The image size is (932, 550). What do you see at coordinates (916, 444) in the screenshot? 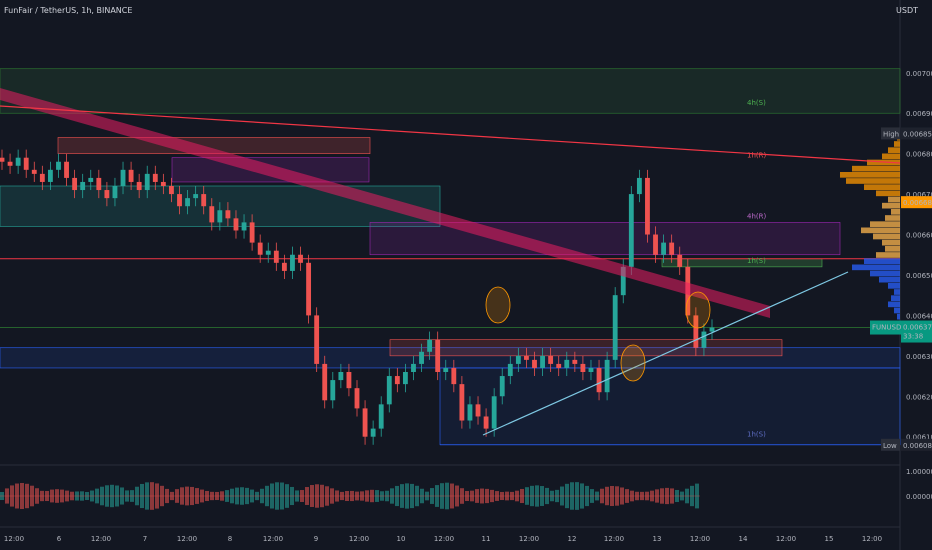
I see `low-price-tag-bg` at bounding box center [916, 444].